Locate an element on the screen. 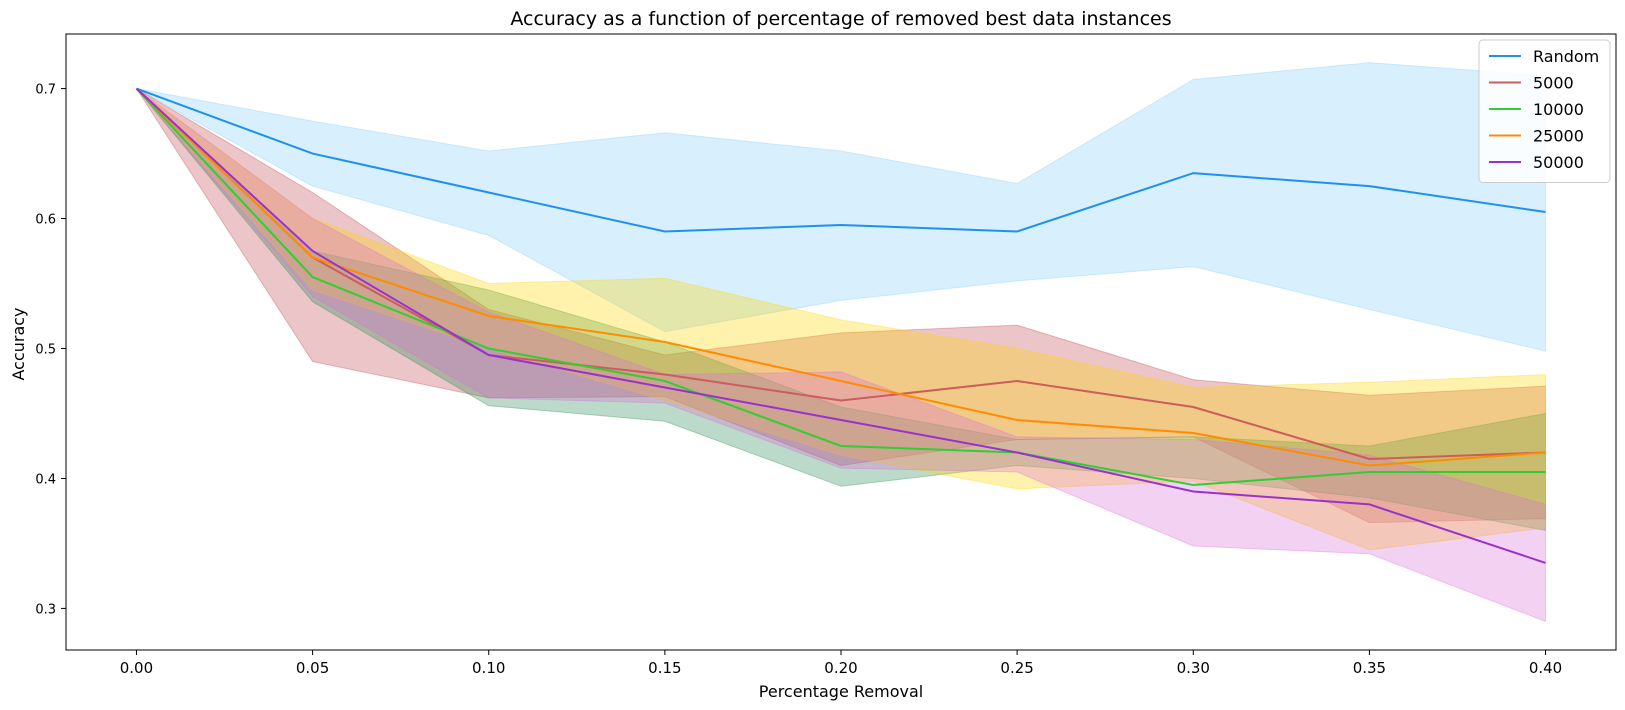 This screenshot has height=710, width=1625. x-axis-label: Percentage Removal is located at coordinates (841, 691).